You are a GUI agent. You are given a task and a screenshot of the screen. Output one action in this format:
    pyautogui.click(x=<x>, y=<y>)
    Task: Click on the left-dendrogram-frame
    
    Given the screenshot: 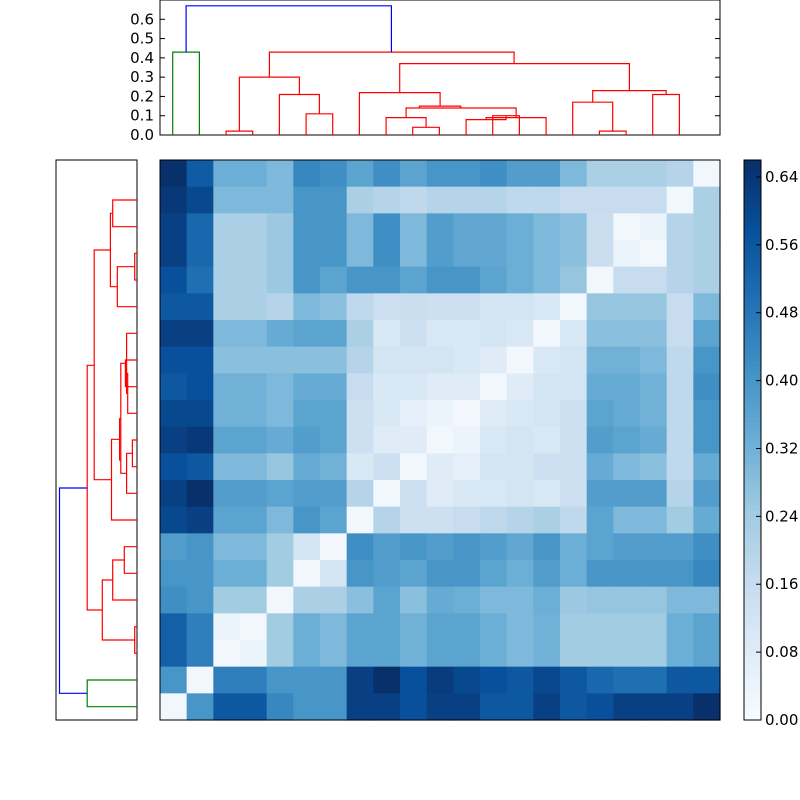 What is the action you would take?
    pyautogui.click(x=96, y=440)
    